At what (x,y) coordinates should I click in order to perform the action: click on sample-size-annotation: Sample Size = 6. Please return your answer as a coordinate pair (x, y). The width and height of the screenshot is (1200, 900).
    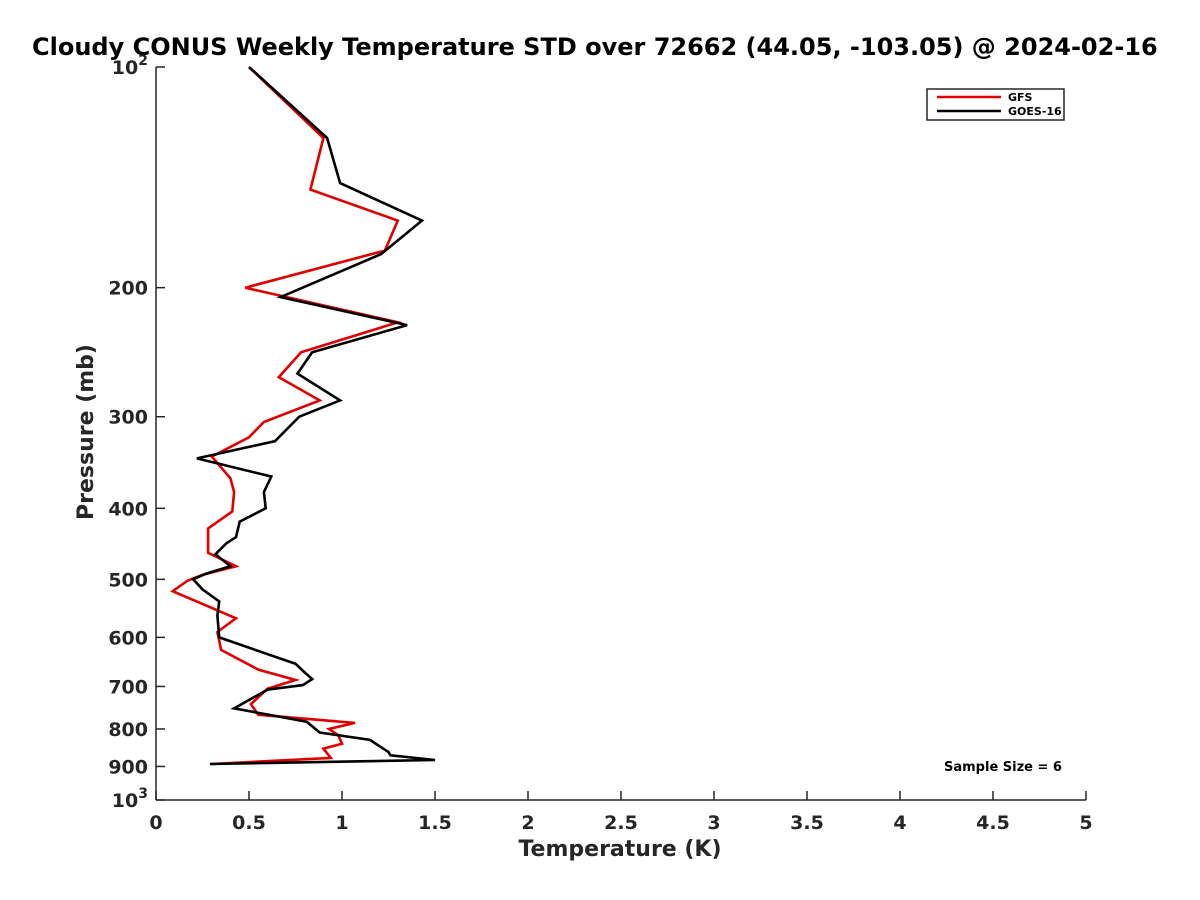
    Looking at the image, I should click on (1003, 767).